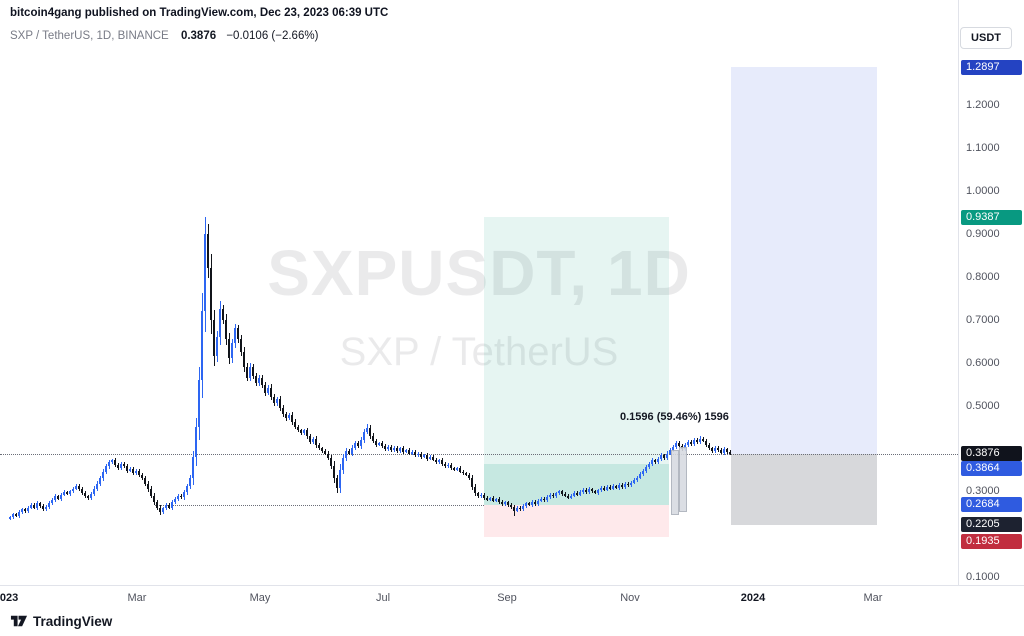  I want to click on symbol-change: −0.0106 (−2.66%), so click(272, 36).